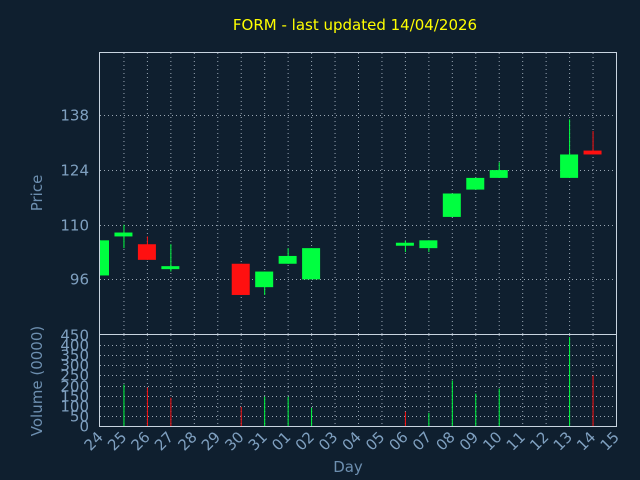 The width and height of the screenshot is (640, 480). What do you see at coordinates (328, 441) in the screenshot?
I see `x-tick-label: 03` at bounding box center [328, 441].